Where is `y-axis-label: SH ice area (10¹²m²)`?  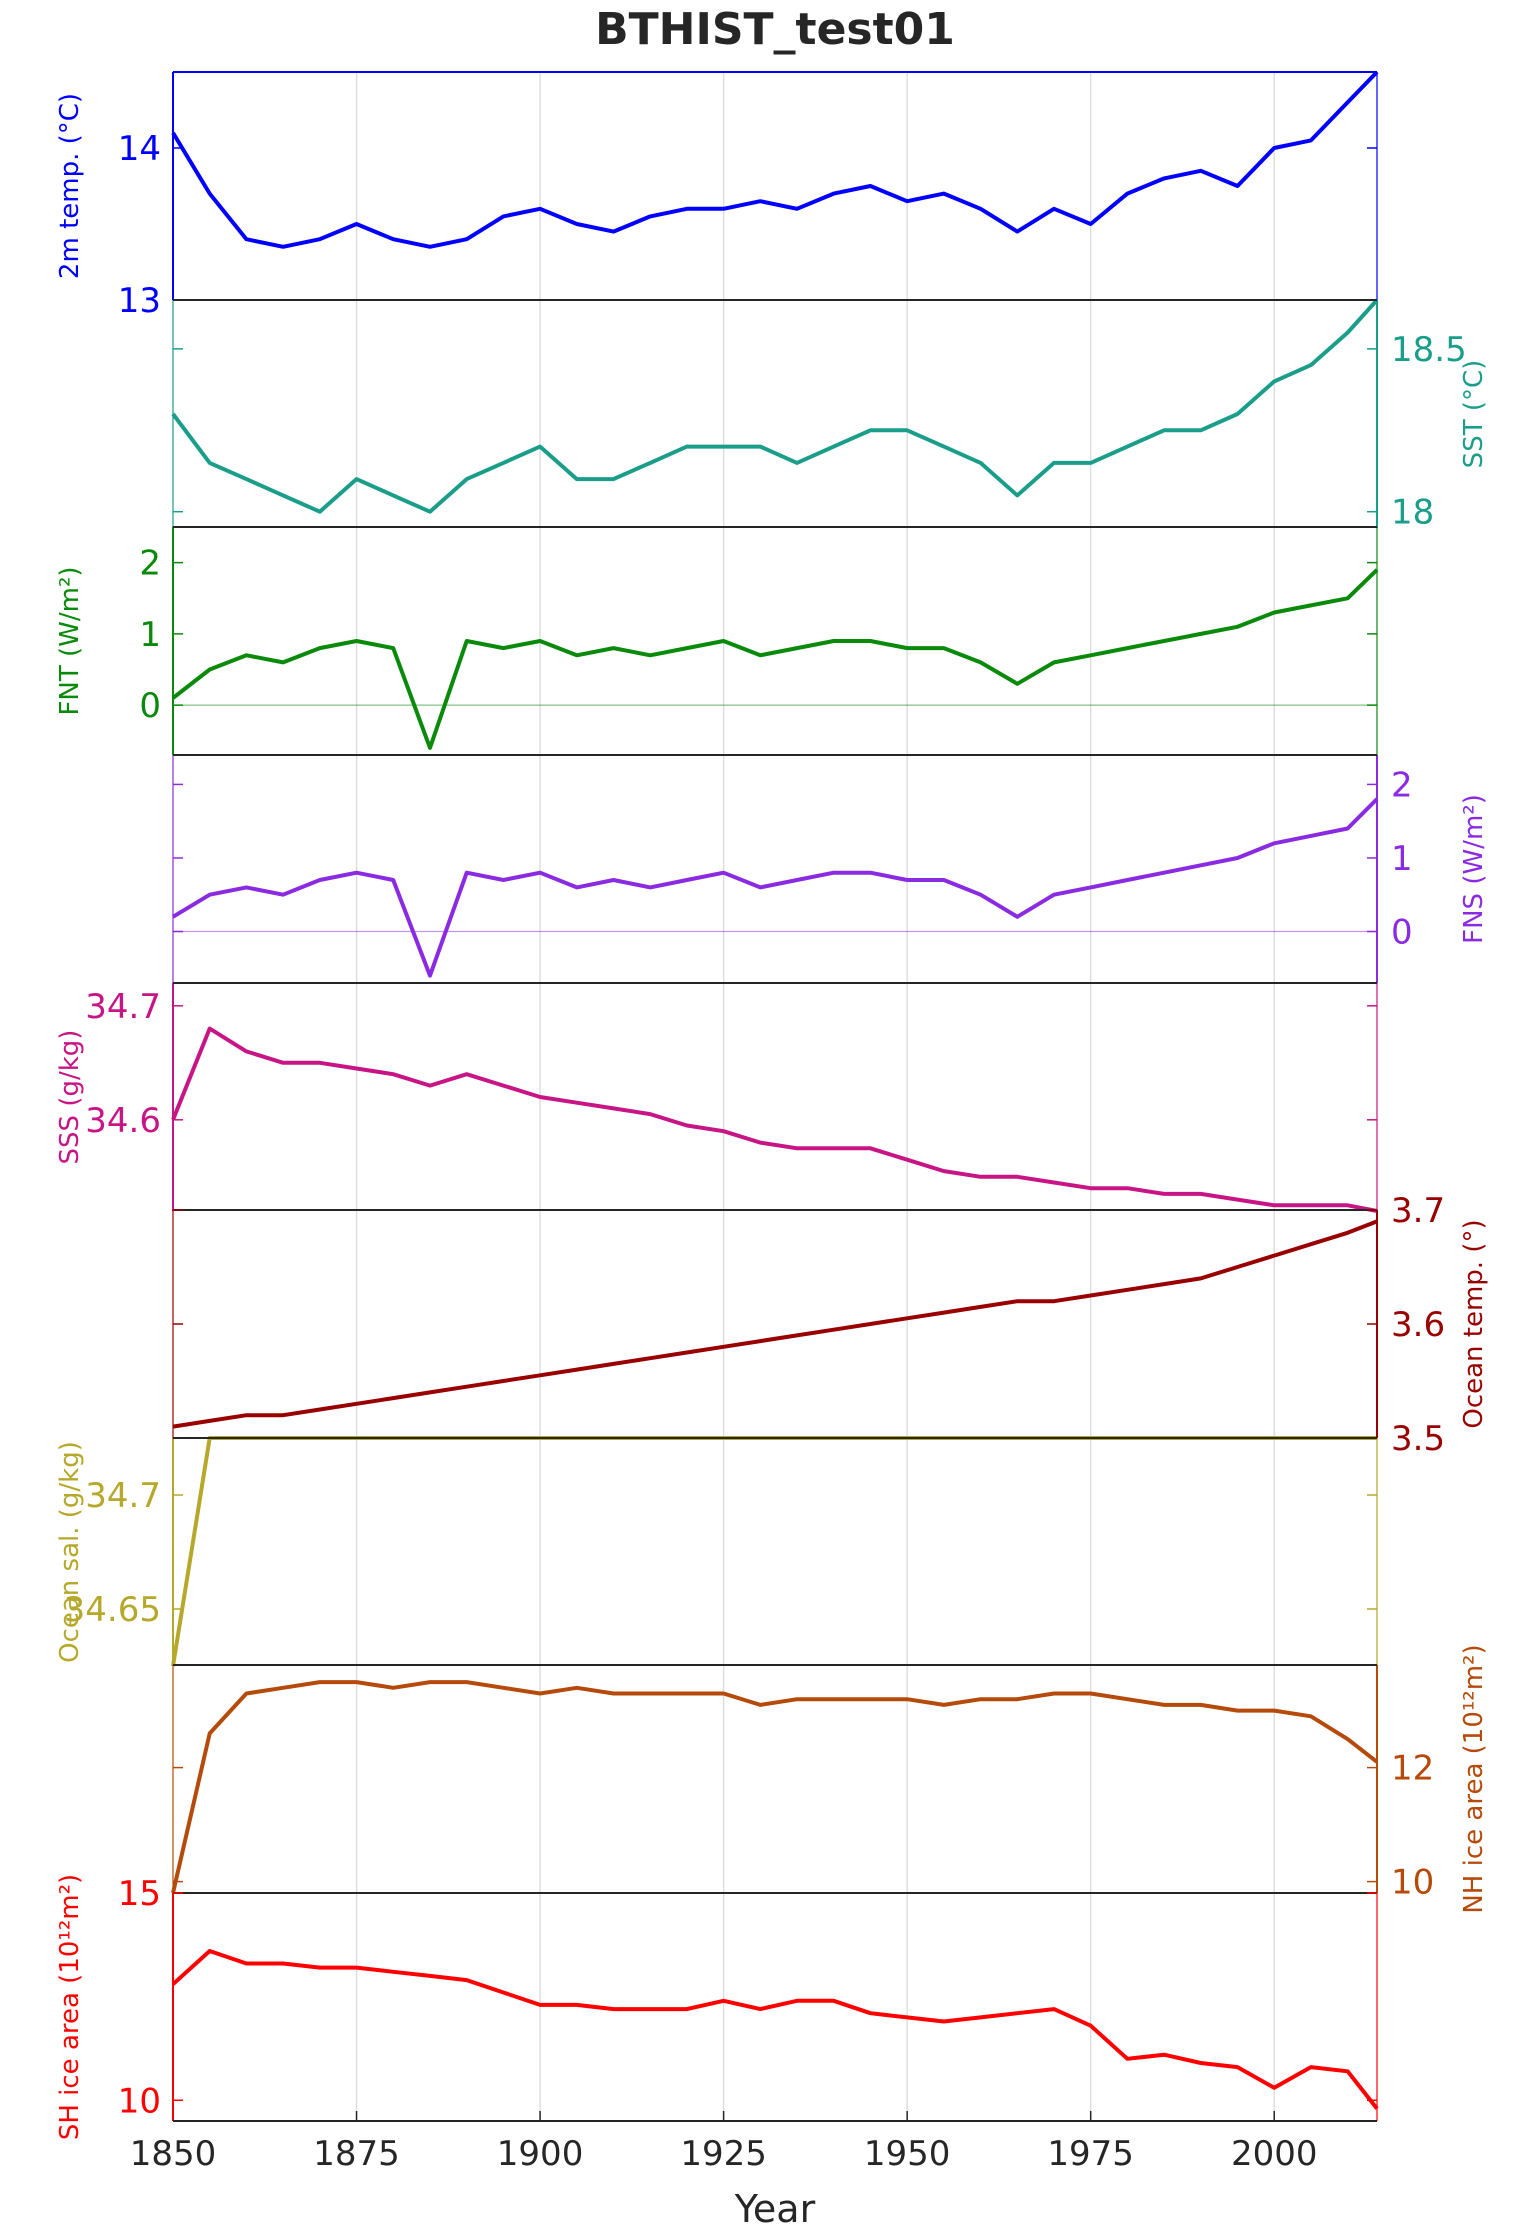 y-axis-label: SH ice area (10¹²m²) is located at coordinates (70, 2007).